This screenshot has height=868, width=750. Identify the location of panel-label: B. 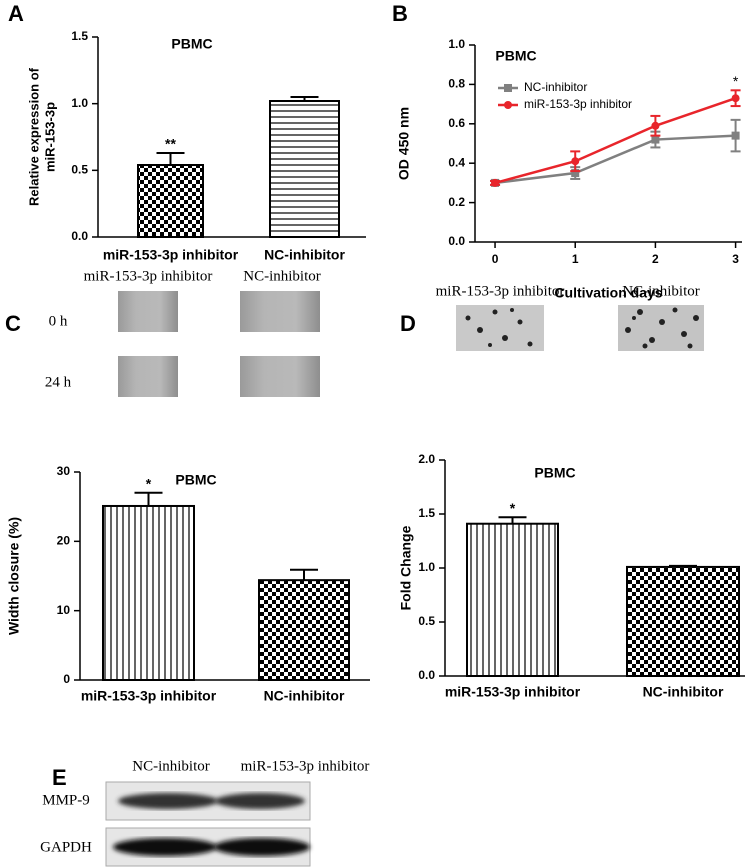
(400, 13).